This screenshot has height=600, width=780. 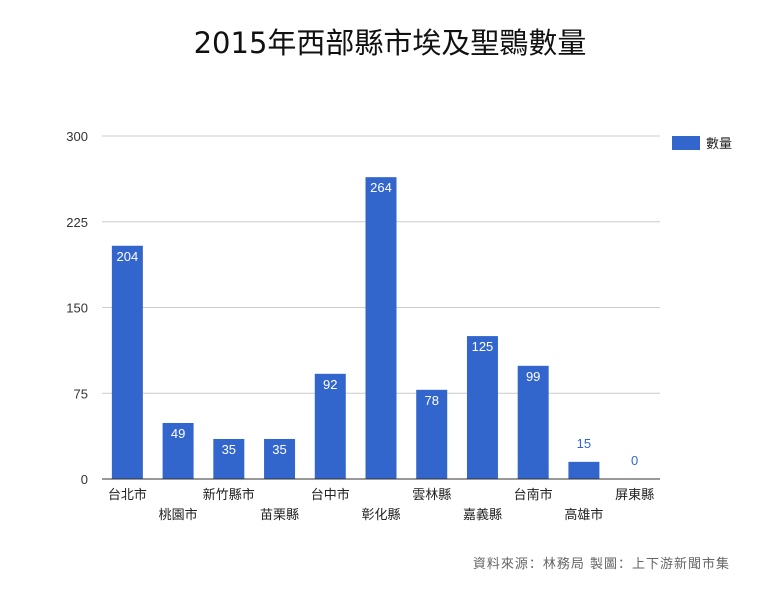 I want to click on x-tick-label: 彰化縣, so click(x=380, y=515).